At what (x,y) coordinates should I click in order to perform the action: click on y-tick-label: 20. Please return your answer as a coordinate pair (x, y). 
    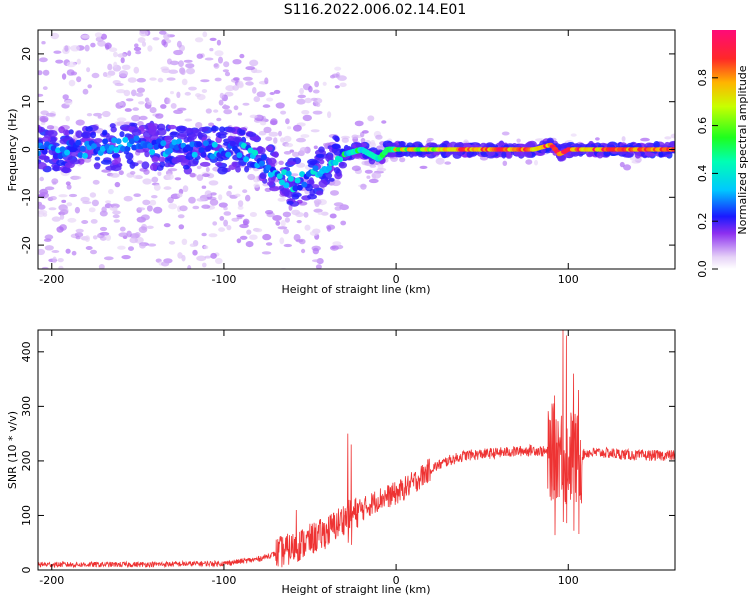
    Looking at the image, I should click on (26, 54).